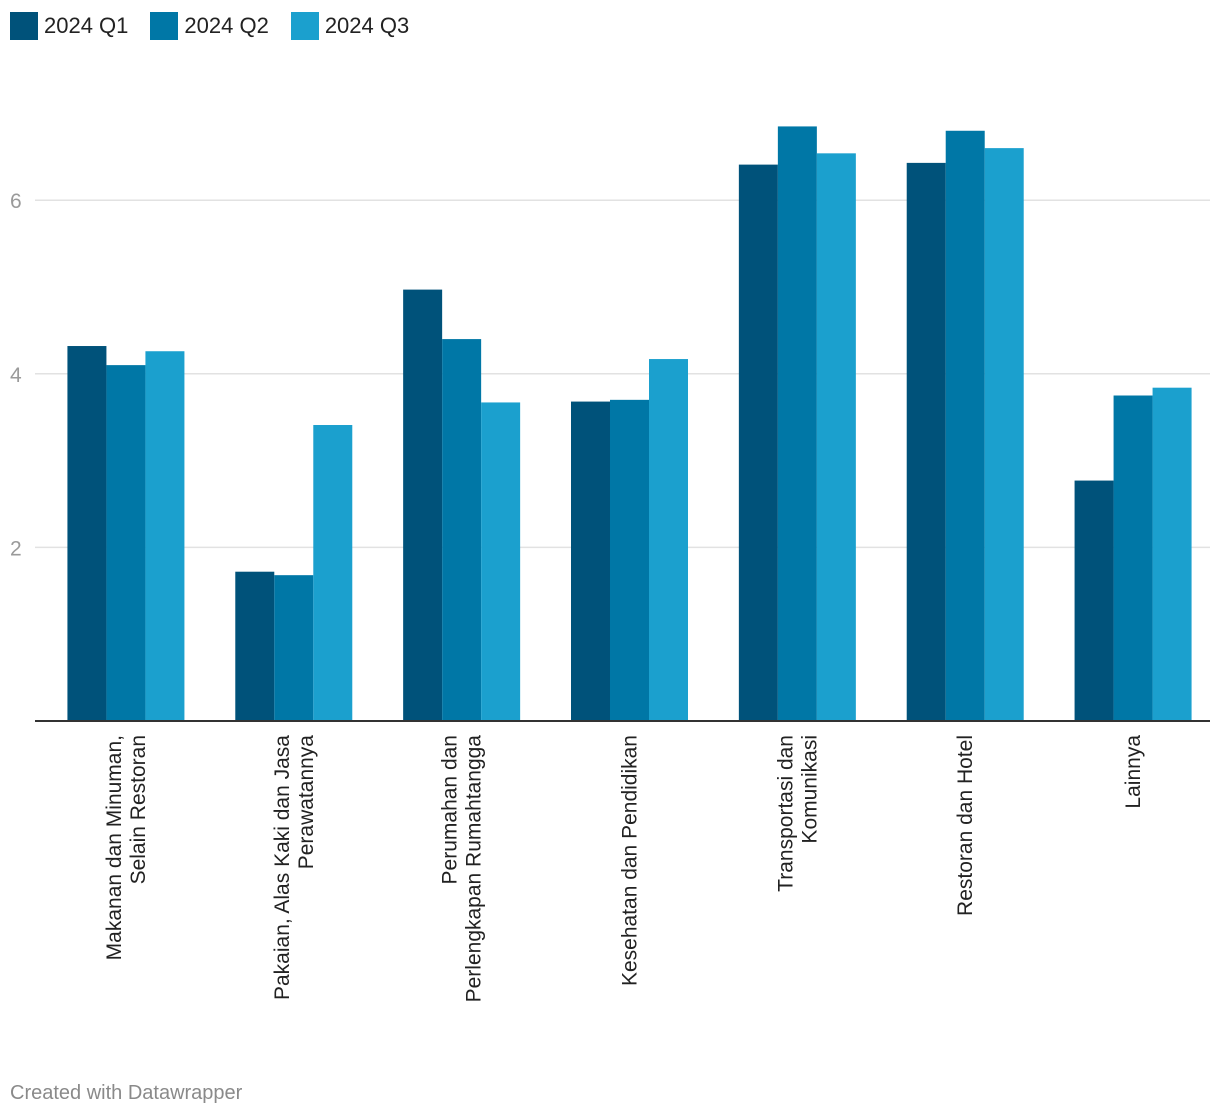  I want to click on x-category-label: Kesehatan dan Pendidikan, so click(630, 860).